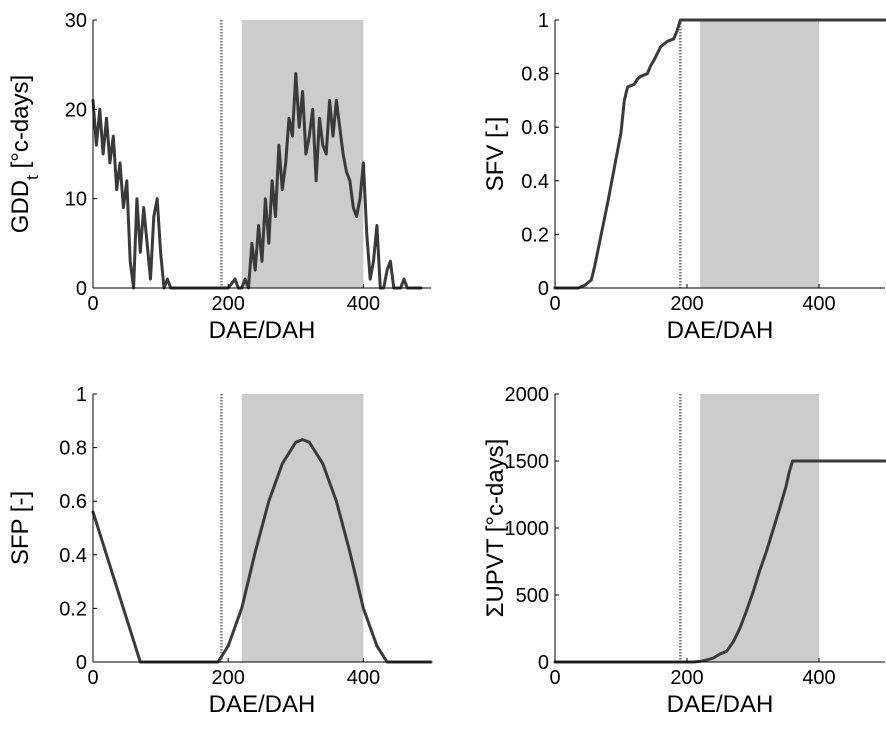  Describe the element at coordinates (20, 528) in the screenshot. I see `y-axis-label: SFP [-]` at that location.